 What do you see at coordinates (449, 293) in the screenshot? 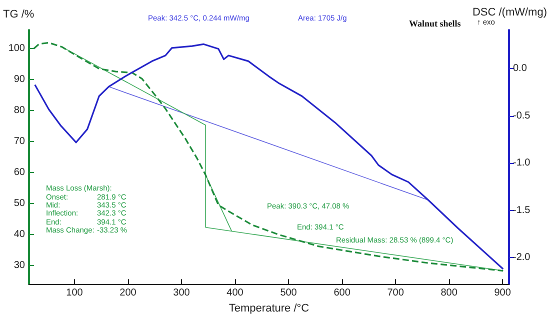
I see `x-tick-label: 800` at bounding box center [449, 293].